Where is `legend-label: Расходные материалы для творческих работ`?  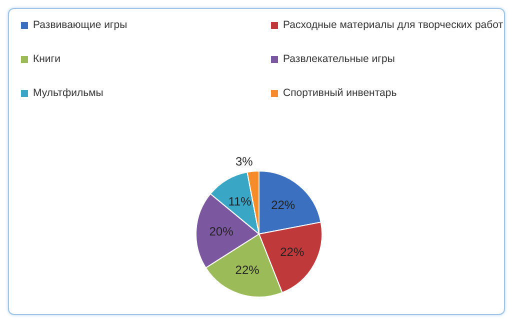
legend-label: Расходные материалы для творческих работ is located at coordinates (393, 25).